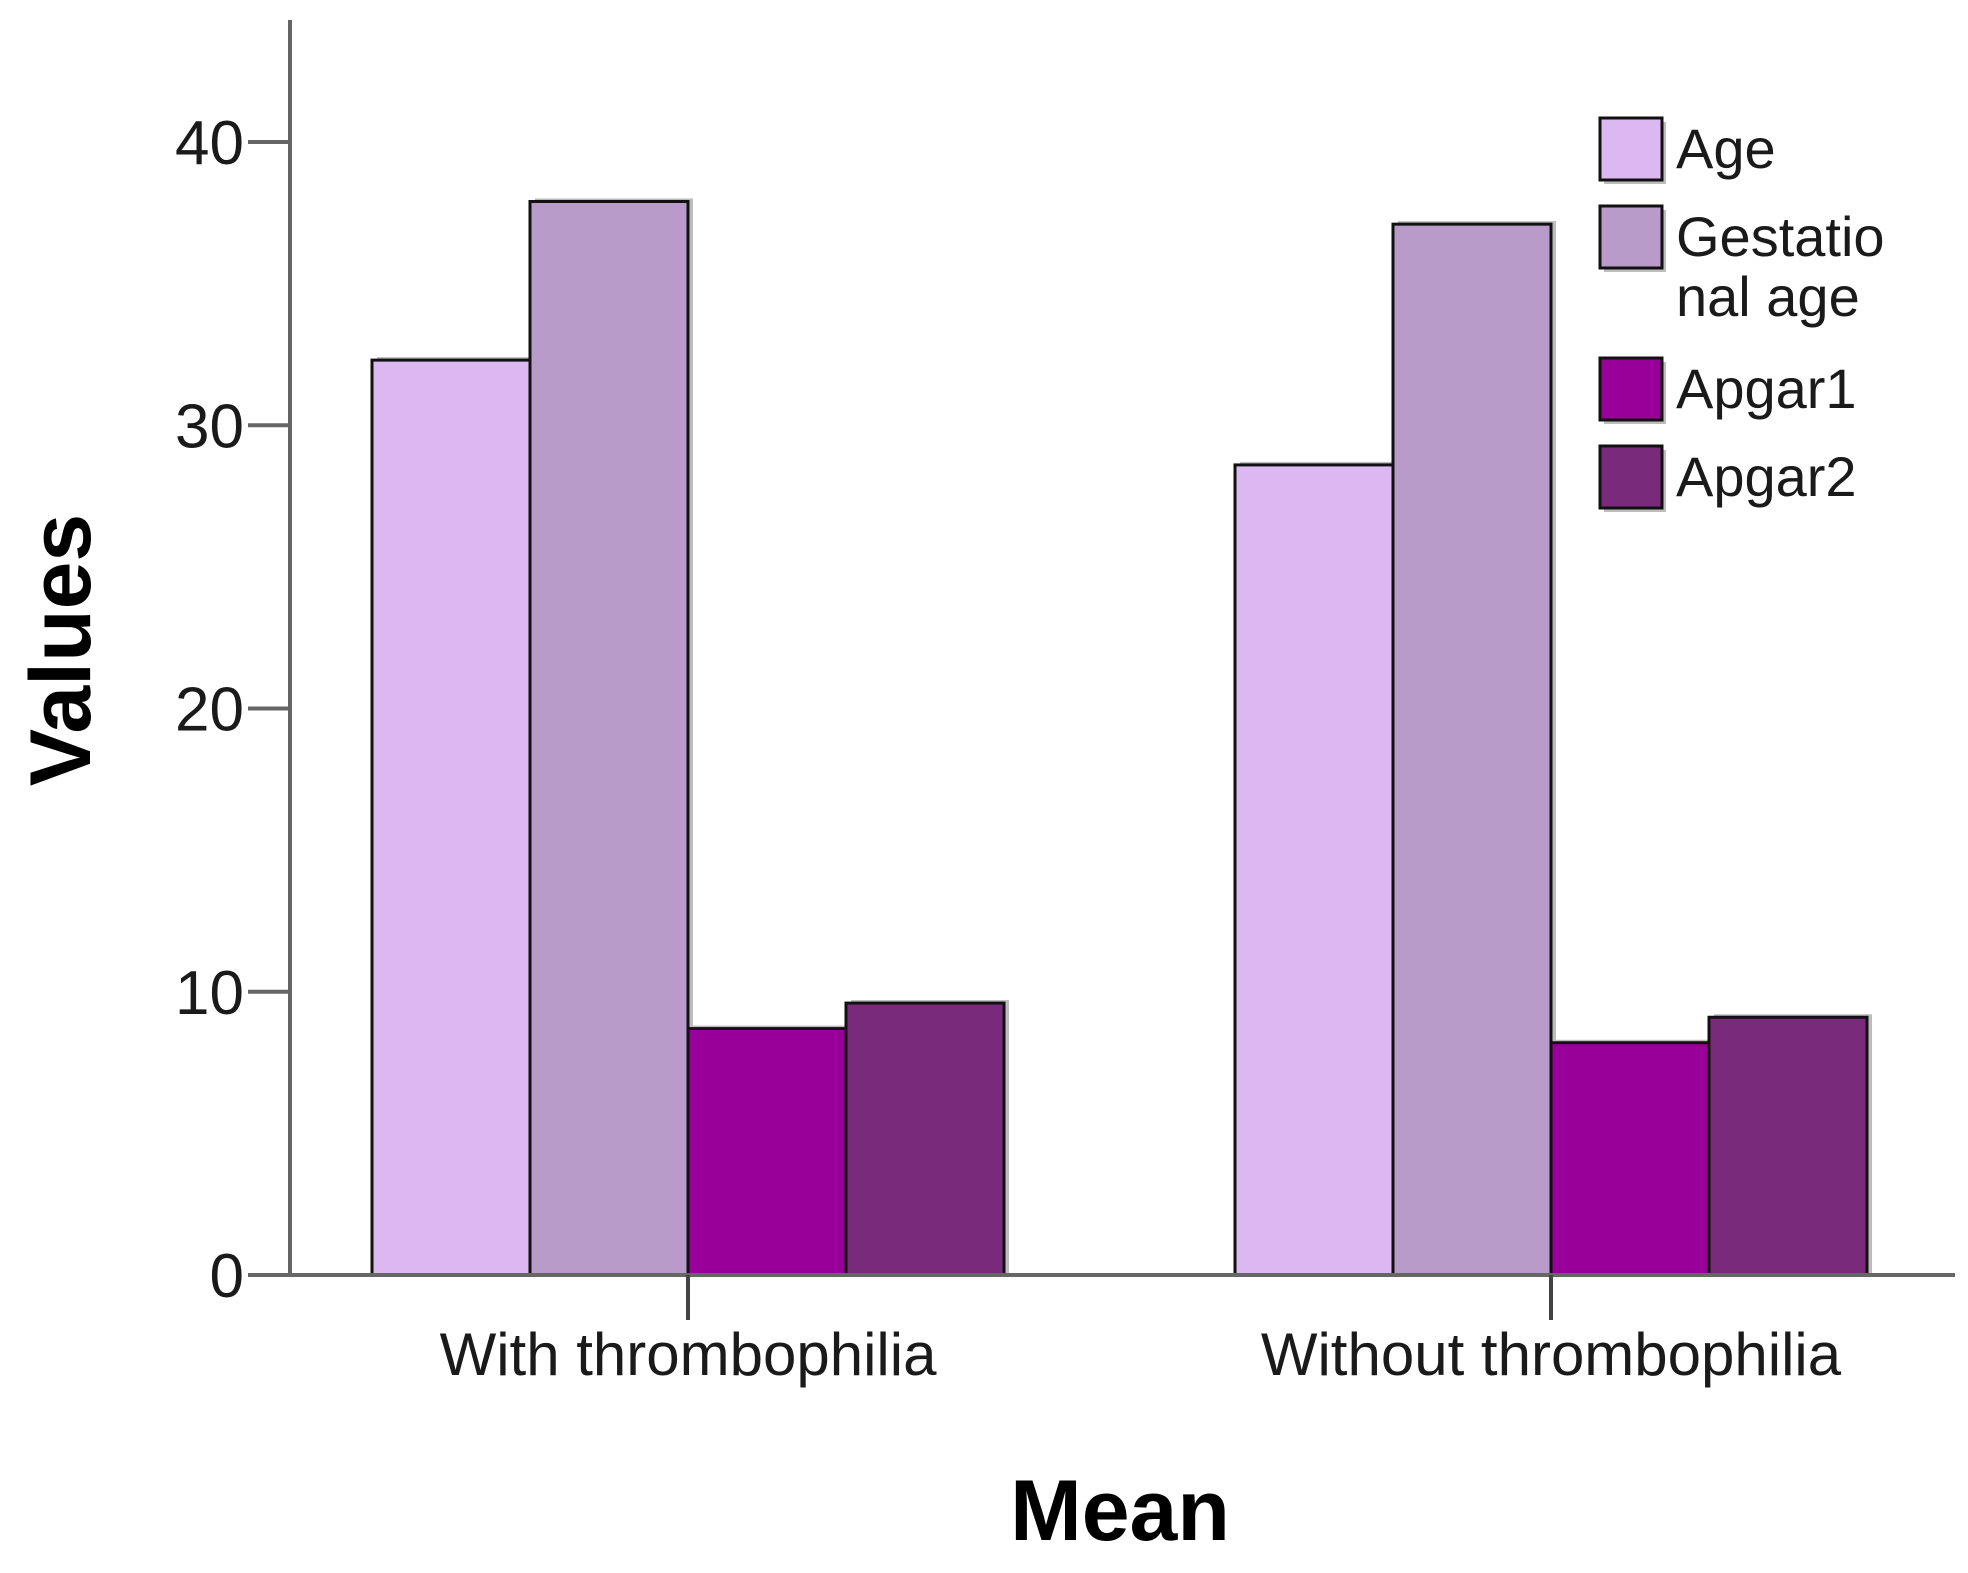 This screenshot has width=1968, height=1573. I want to click on y-tick-label: 40, so click(209, 143).